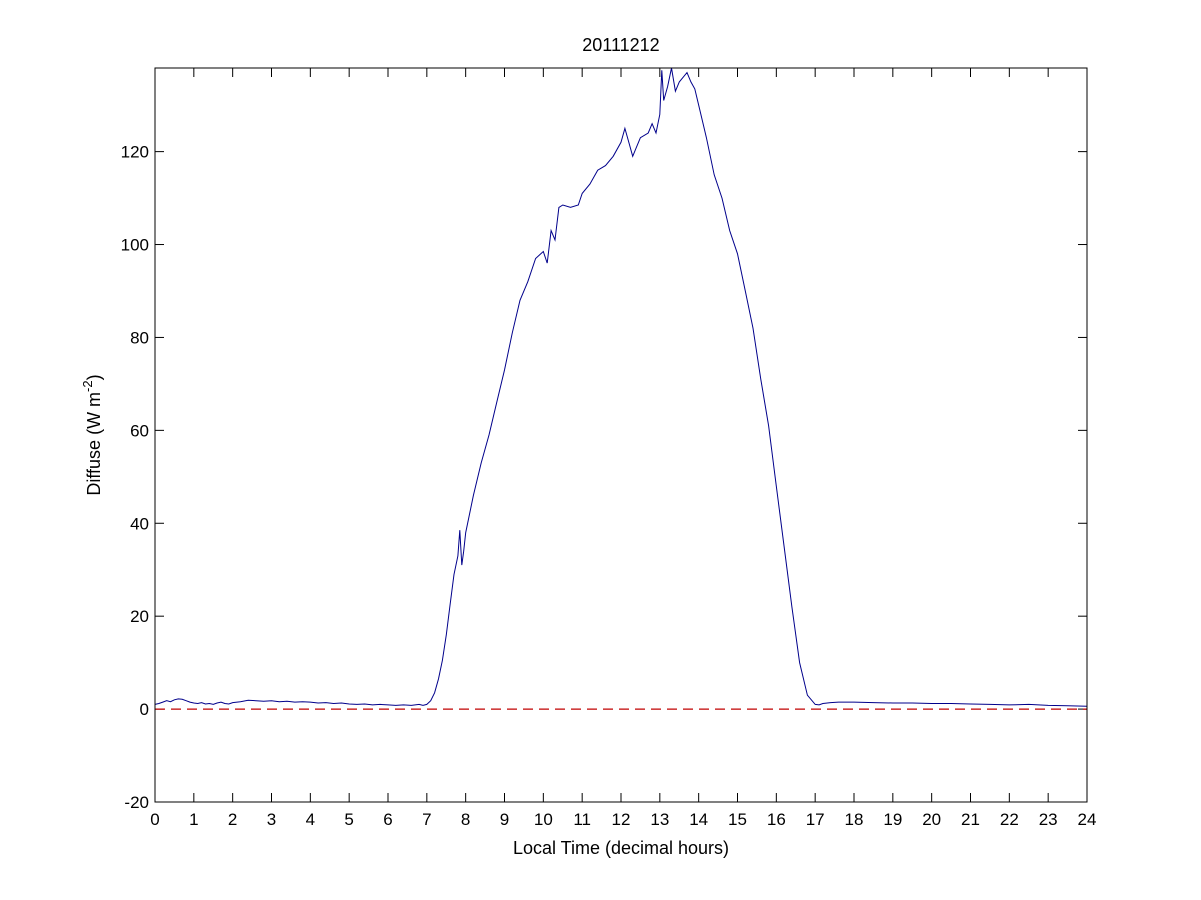 The image size is (1201, 900). I want to click on x-tick-label: 20, so click(931, 819).